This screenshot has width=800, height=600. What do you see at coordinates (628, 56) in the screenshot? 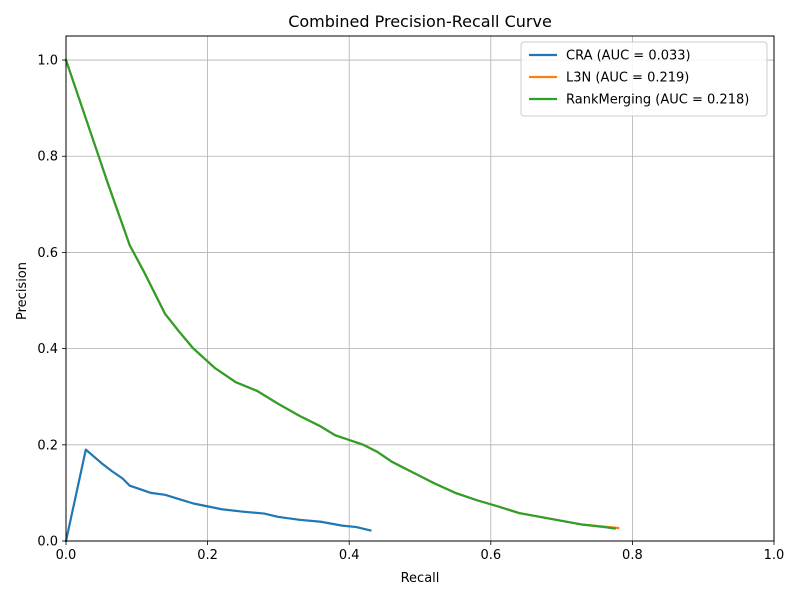
I see `legend-entry-label: CRA (AUC = 0.033)` at bounding box center [628, 56].